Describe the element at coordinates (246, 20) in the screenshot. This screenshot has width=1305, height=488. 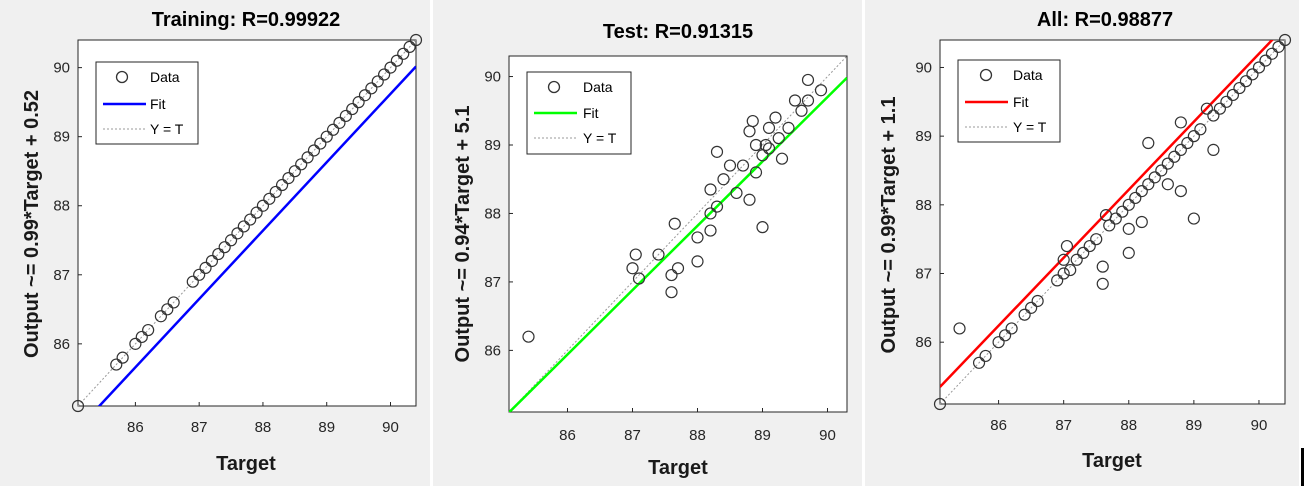
I see `chart-title: Training: R=0.99922` at that location.